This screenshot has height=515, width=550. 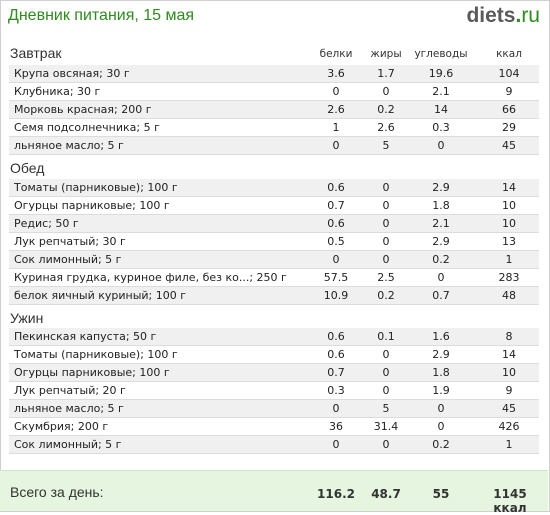 What do you see at coordinates (441, 336) in the screenshot?
I see `carbs-value: 1.6` at bounding box center [441, 336].